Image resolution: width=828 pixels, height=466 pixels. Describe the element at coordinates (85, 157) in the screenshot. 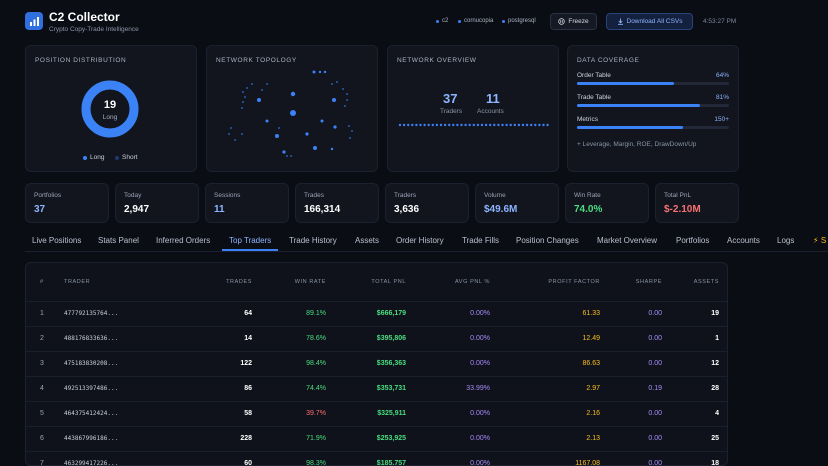

I see `legend-swatch` at that location.